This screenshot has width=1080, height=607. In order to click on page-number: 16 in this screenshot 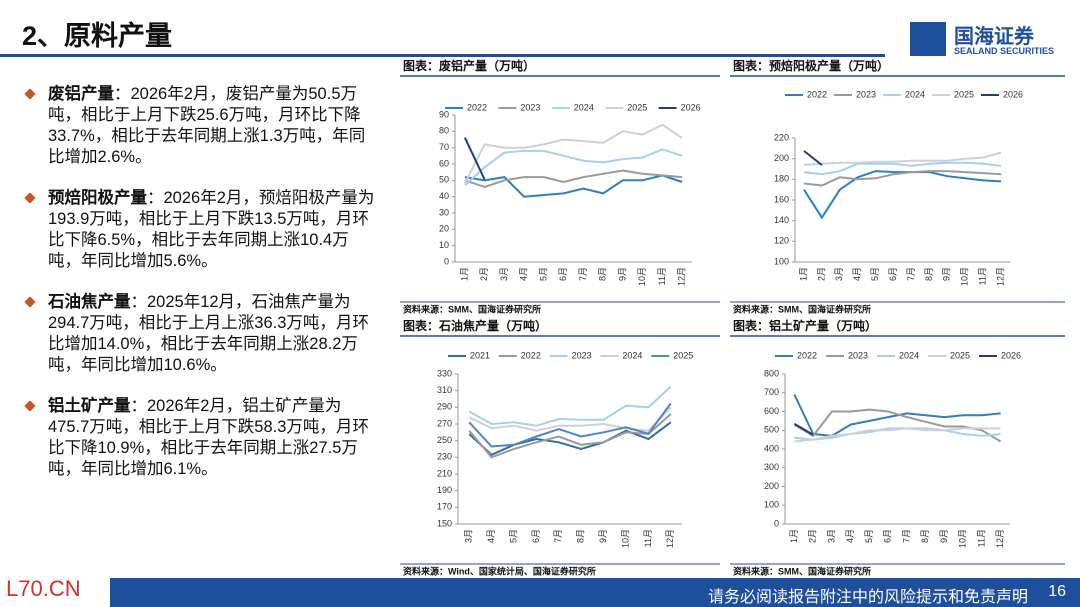, I will do `click(1057, 591)`.